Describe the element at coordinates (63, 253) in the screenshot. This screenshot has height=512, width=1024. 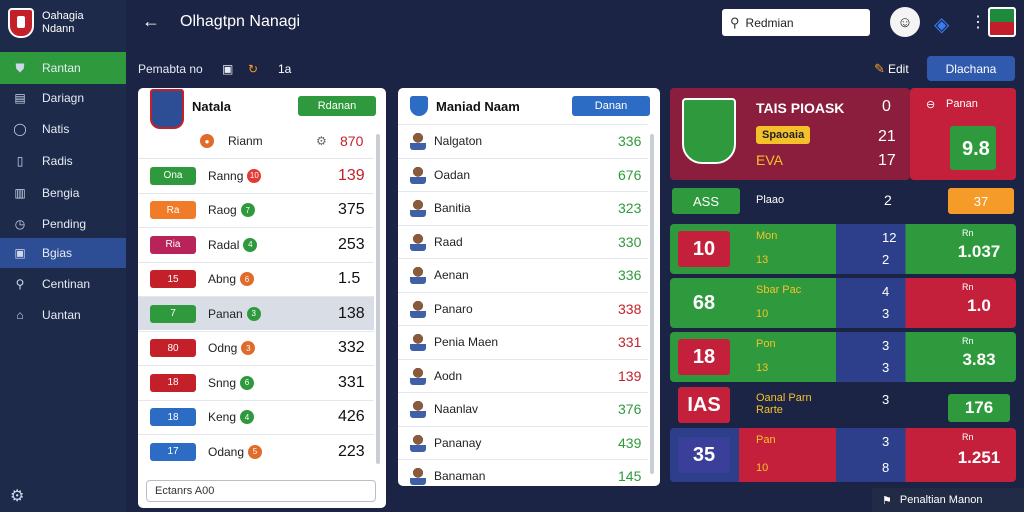
I see `sidebar-item-bgias: ▣ Bgias` at that location.